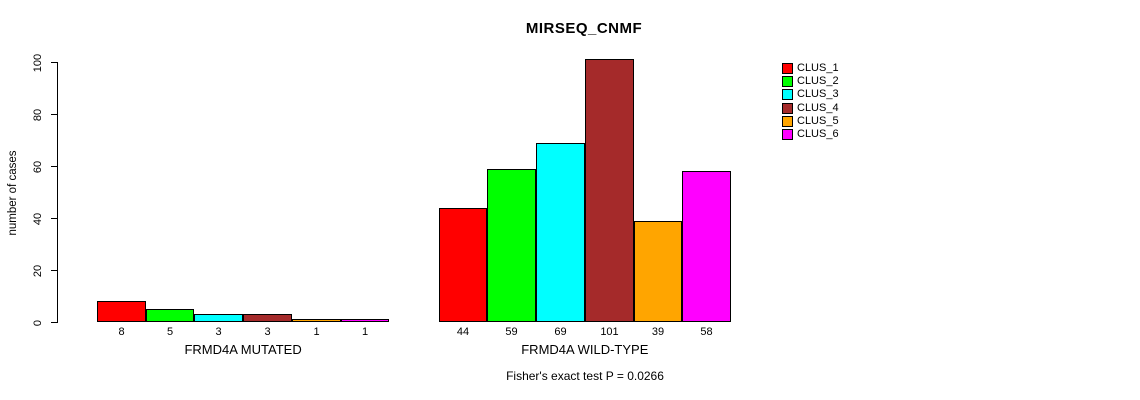  Describe the element at coordinates (365, 320) in the screenshot. I see `bar-clus_6-mutated` at that location.